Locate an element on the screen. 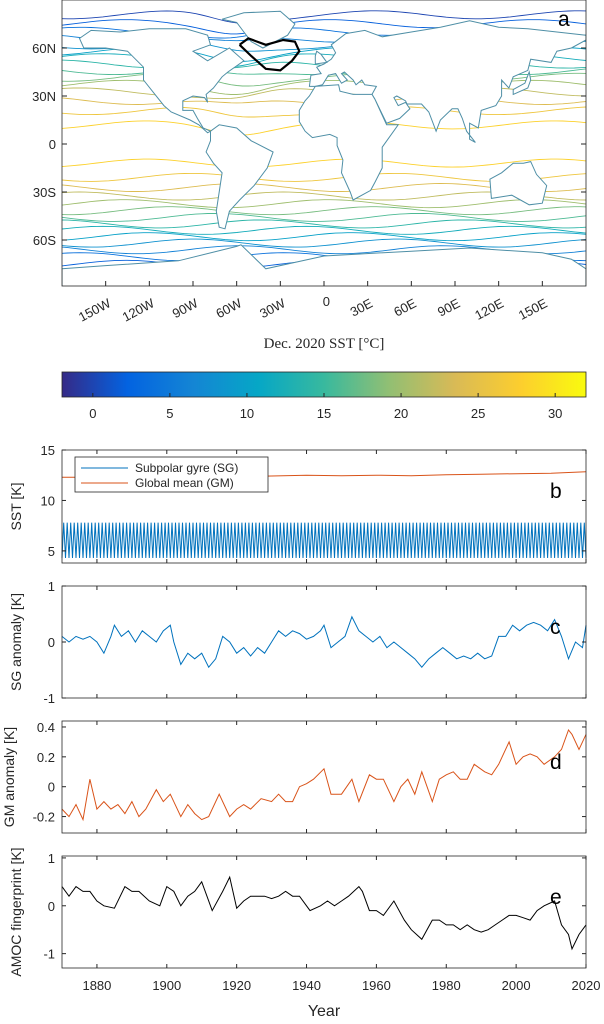 The width and height of the screenshot is (604, 1024). colorbar-tick-label: 30 is located at coordinates (555, 413).